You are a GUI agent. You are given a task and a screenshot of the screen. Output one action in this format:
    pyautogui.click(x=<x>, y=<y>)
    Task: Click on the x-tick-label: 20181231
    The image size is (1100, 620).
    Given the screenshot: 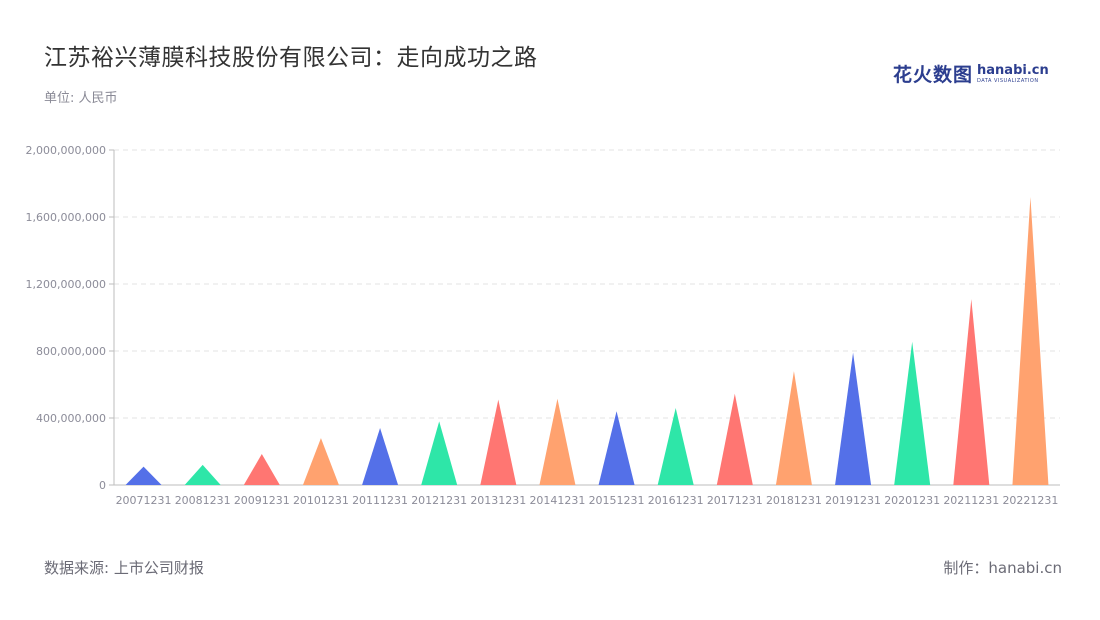 What is the action you would take?
    pyautogui.click(x=794, y=500)
    